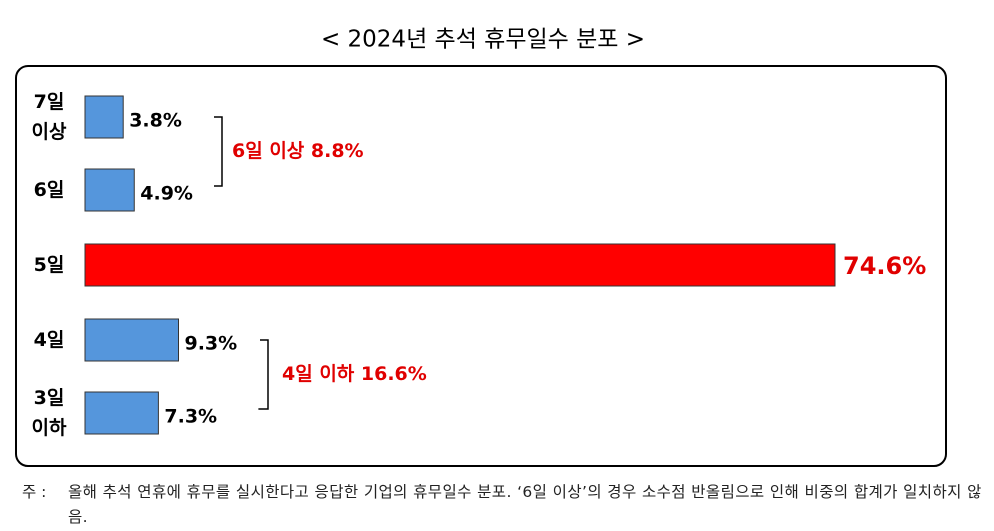 The height and width of the screenshot is (531, 994). Describe the element at coordinates (49, 413) in the screenshot. I see `category-label: 3일 이하` at that location.